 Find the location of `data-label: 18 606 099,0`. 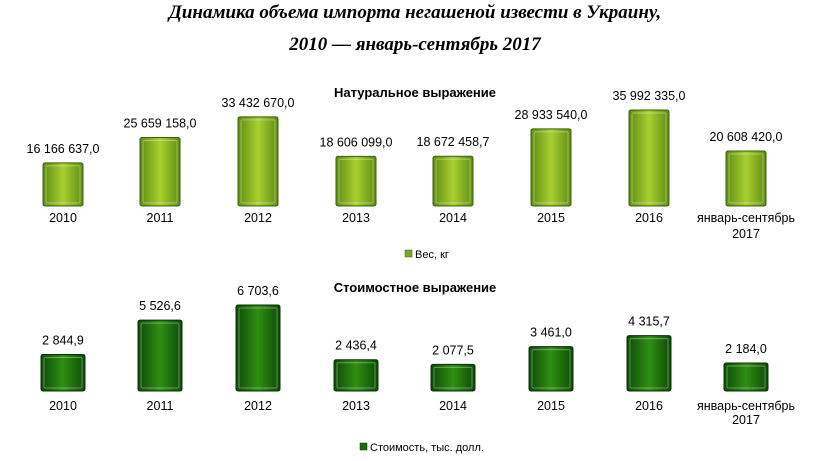

data-label: 18 606 099,0 is located at coordinates (356, 142).